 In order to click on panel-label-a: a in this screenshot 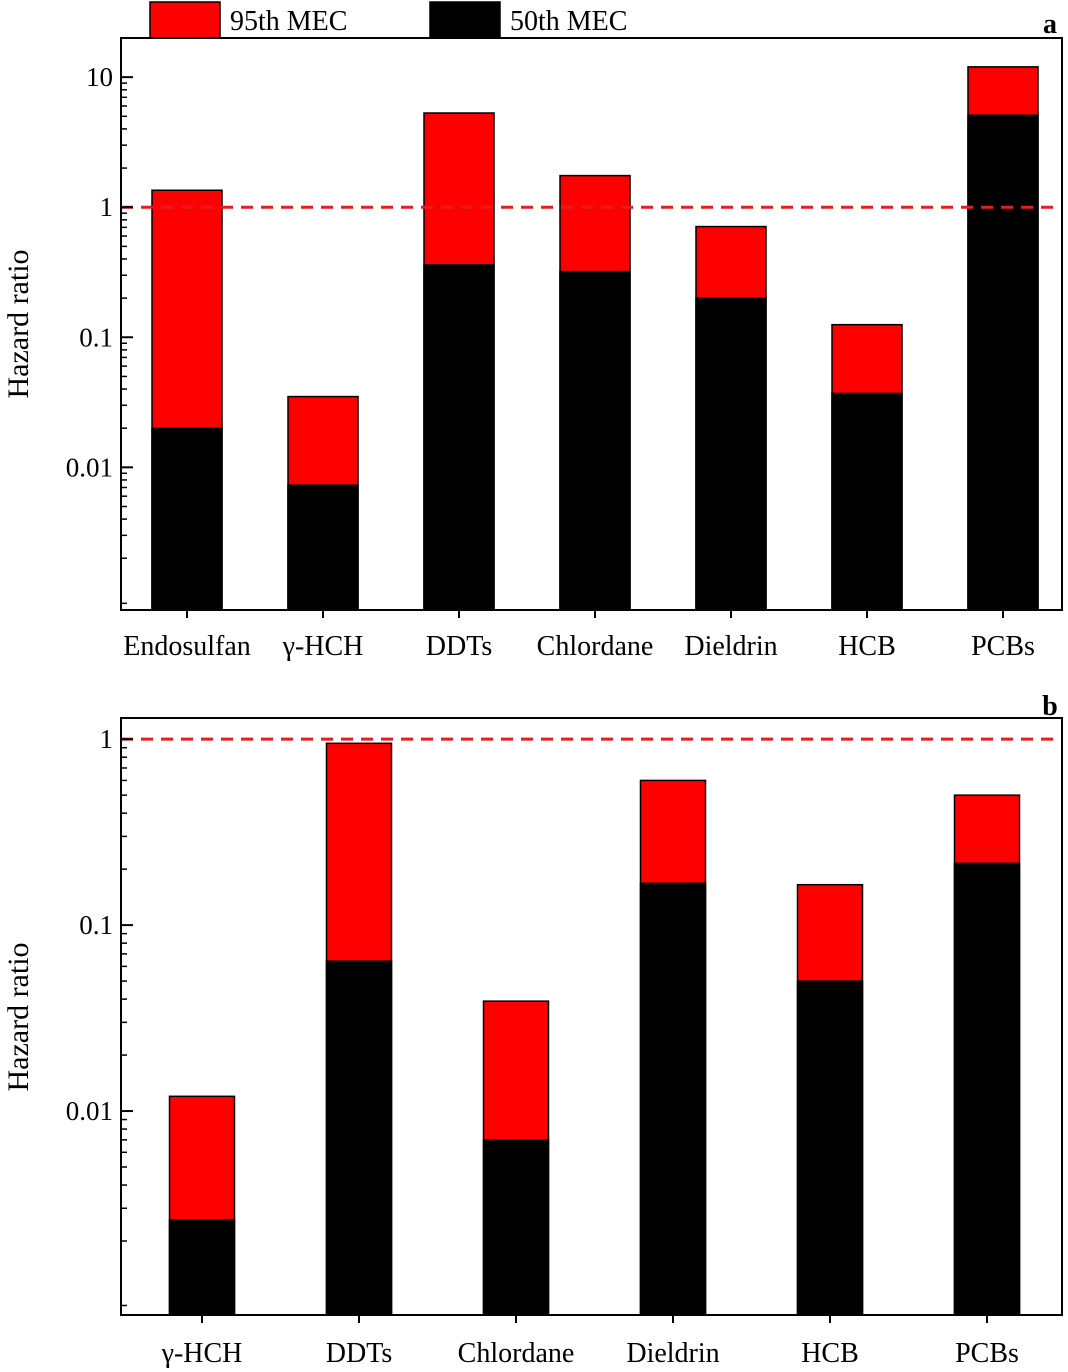, I will do `click(1050, 24)`.